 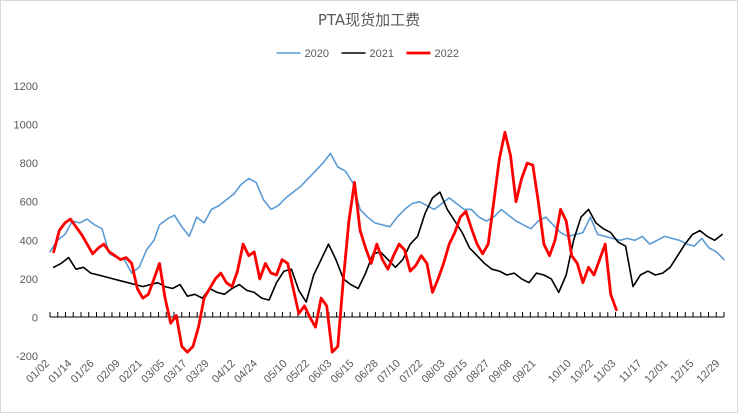 I want to click on chart-title: PTA现货加工费, so click(x=369, y=20).